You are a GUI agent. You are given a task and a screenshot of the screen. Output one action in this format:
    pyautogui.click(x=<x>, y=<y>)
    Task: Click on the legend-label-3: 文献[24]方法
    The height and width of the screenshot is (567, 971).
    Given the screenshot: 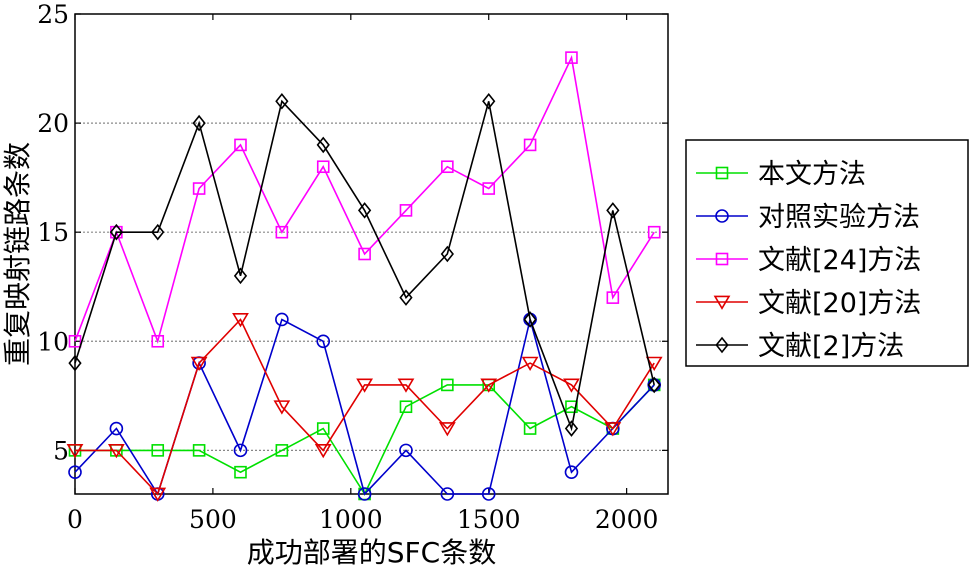 What is the action you would take?
    pyautogui.click(x=839, y=260)
    